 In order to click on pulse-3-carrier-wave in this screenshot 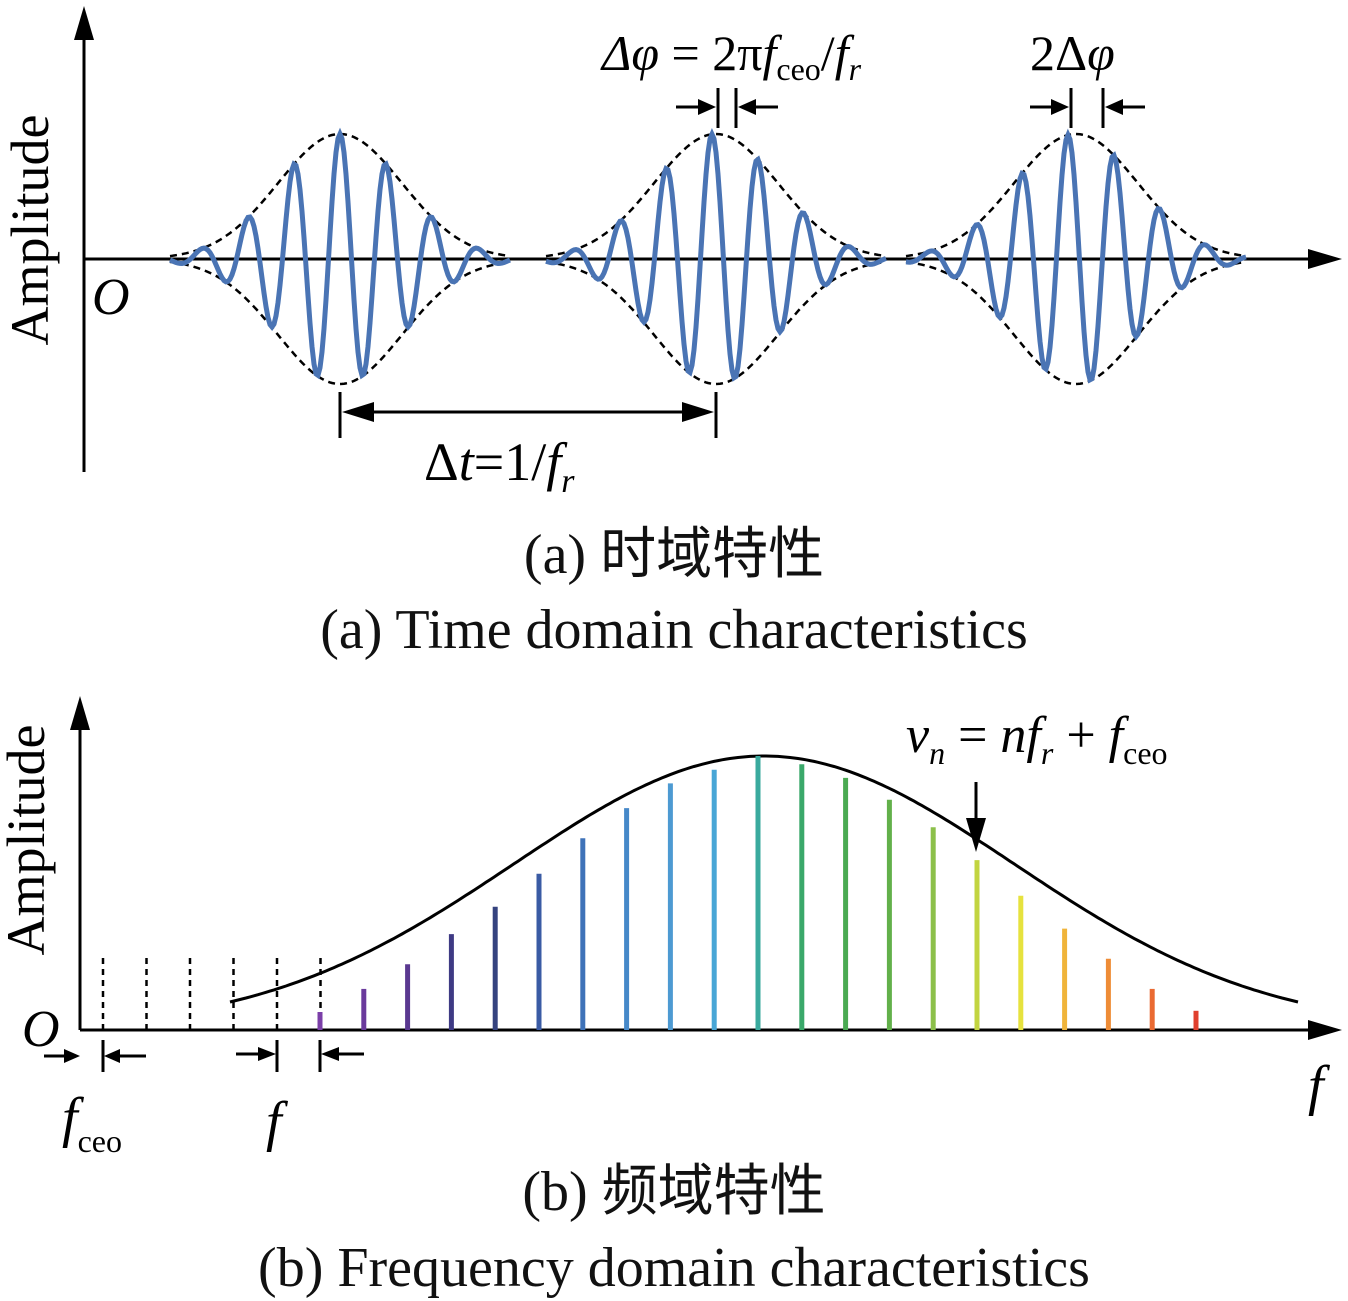, I will do `click(1076, 256)`.